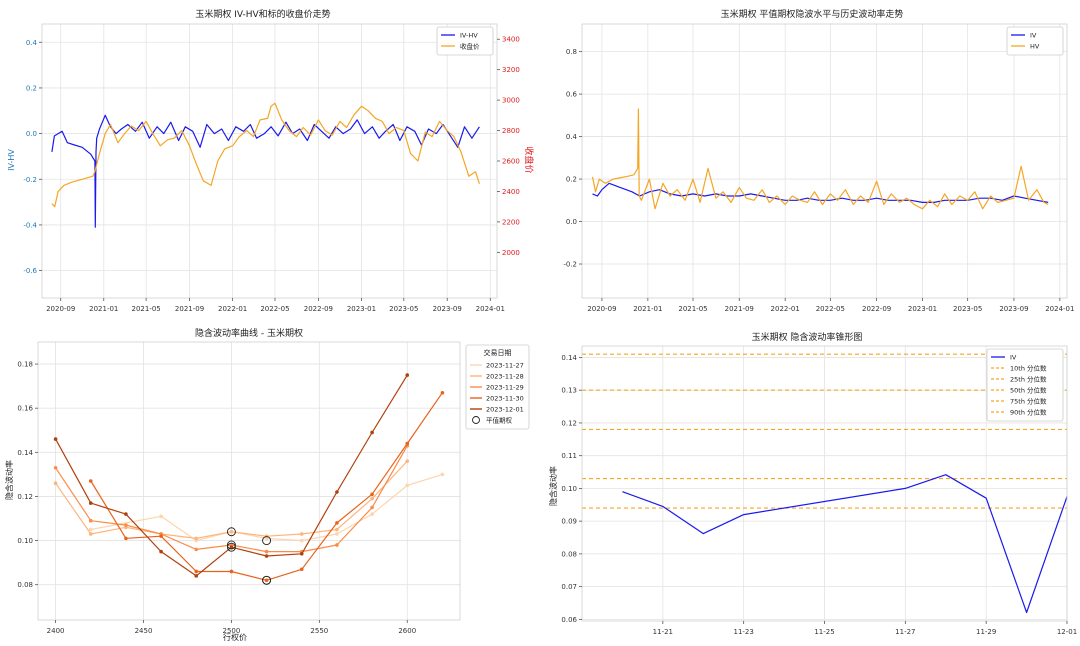  What do you see at coordinates (505, 377) in the screenshot?
I see `legend-label: 2023-11-28` at bounding box center [505, 377].